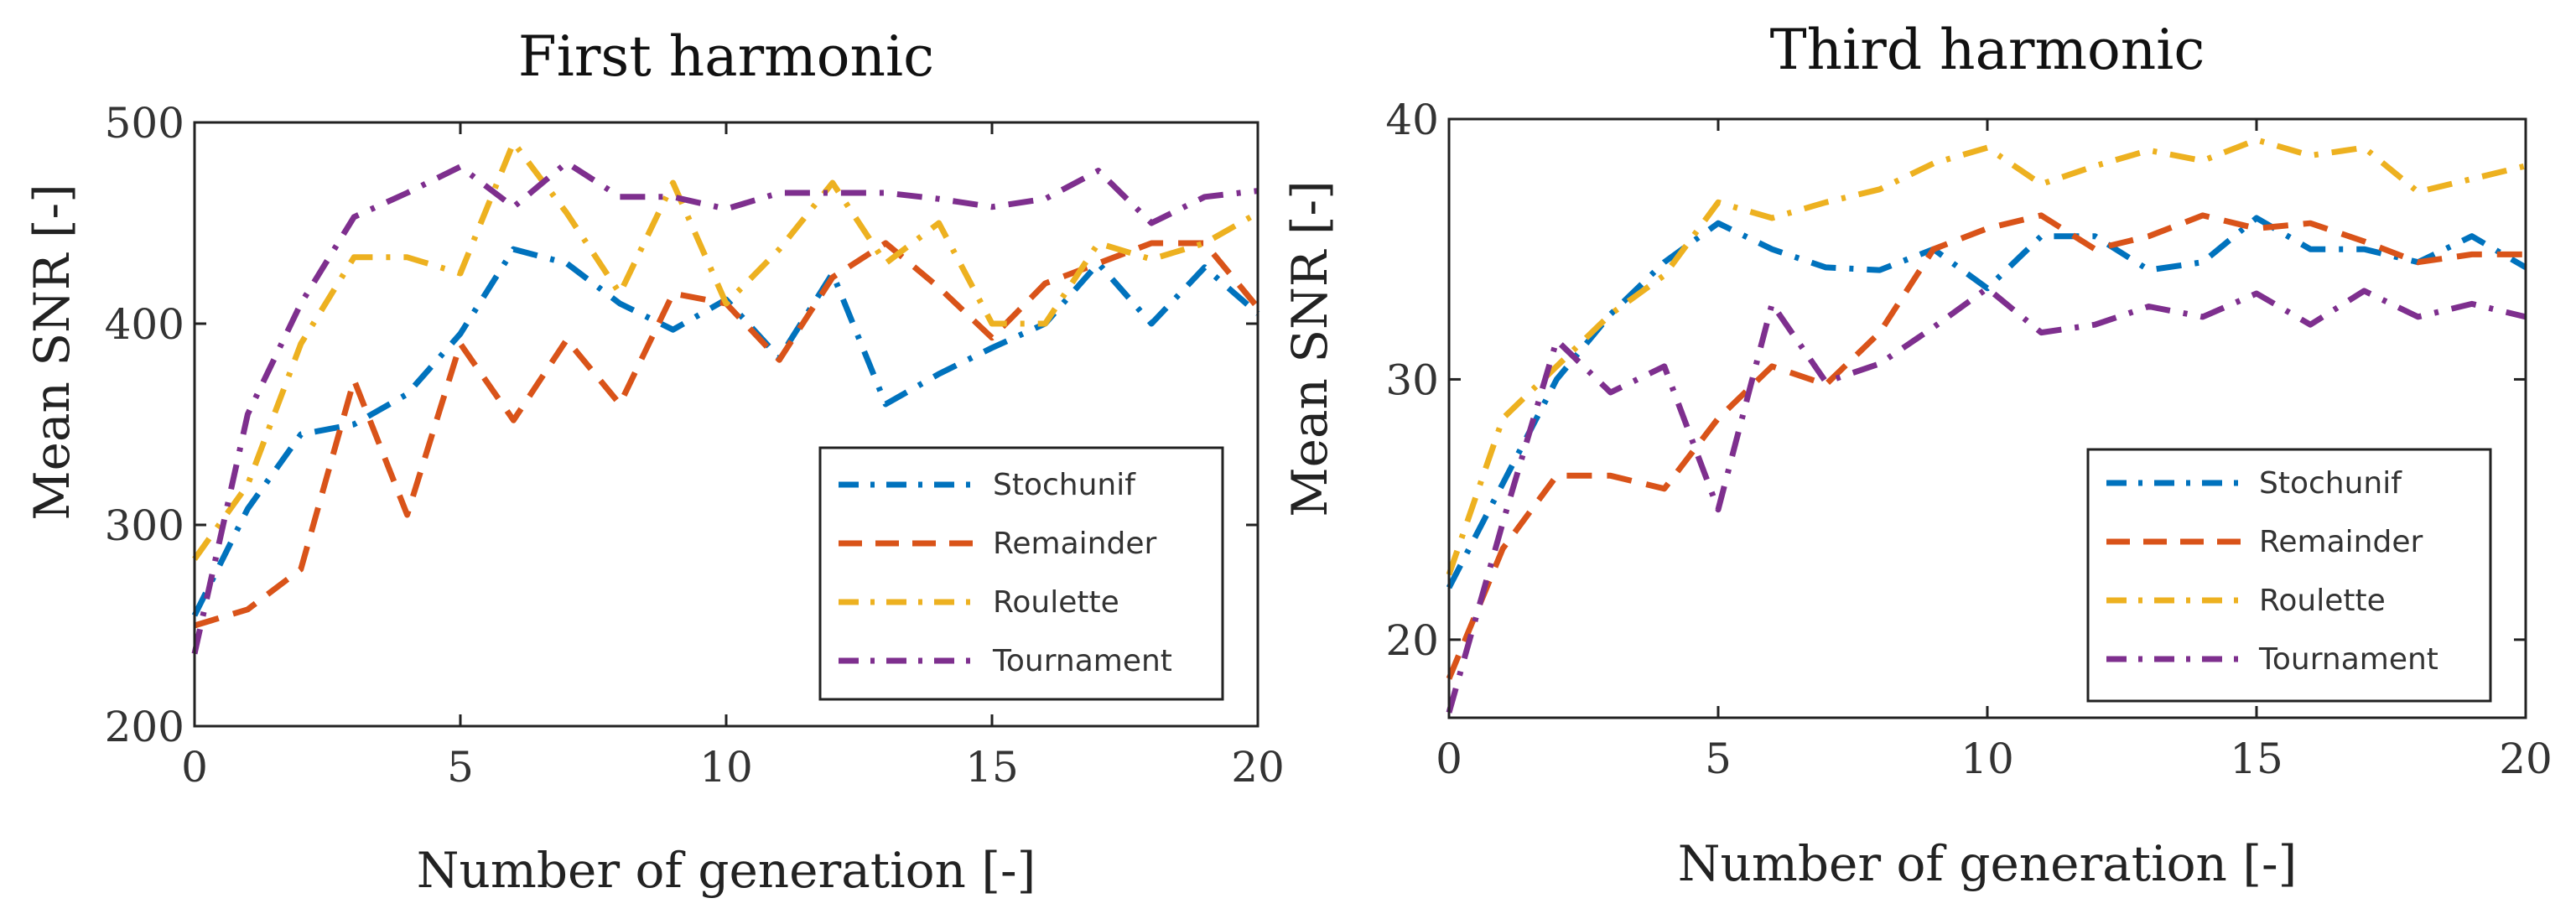 The image size is (2576, 919). What do you see at coordinates (1449, 759) in the screenshot?
I see `chart-right-xtick-label-0: 0` at bounding box center [1449, 759].